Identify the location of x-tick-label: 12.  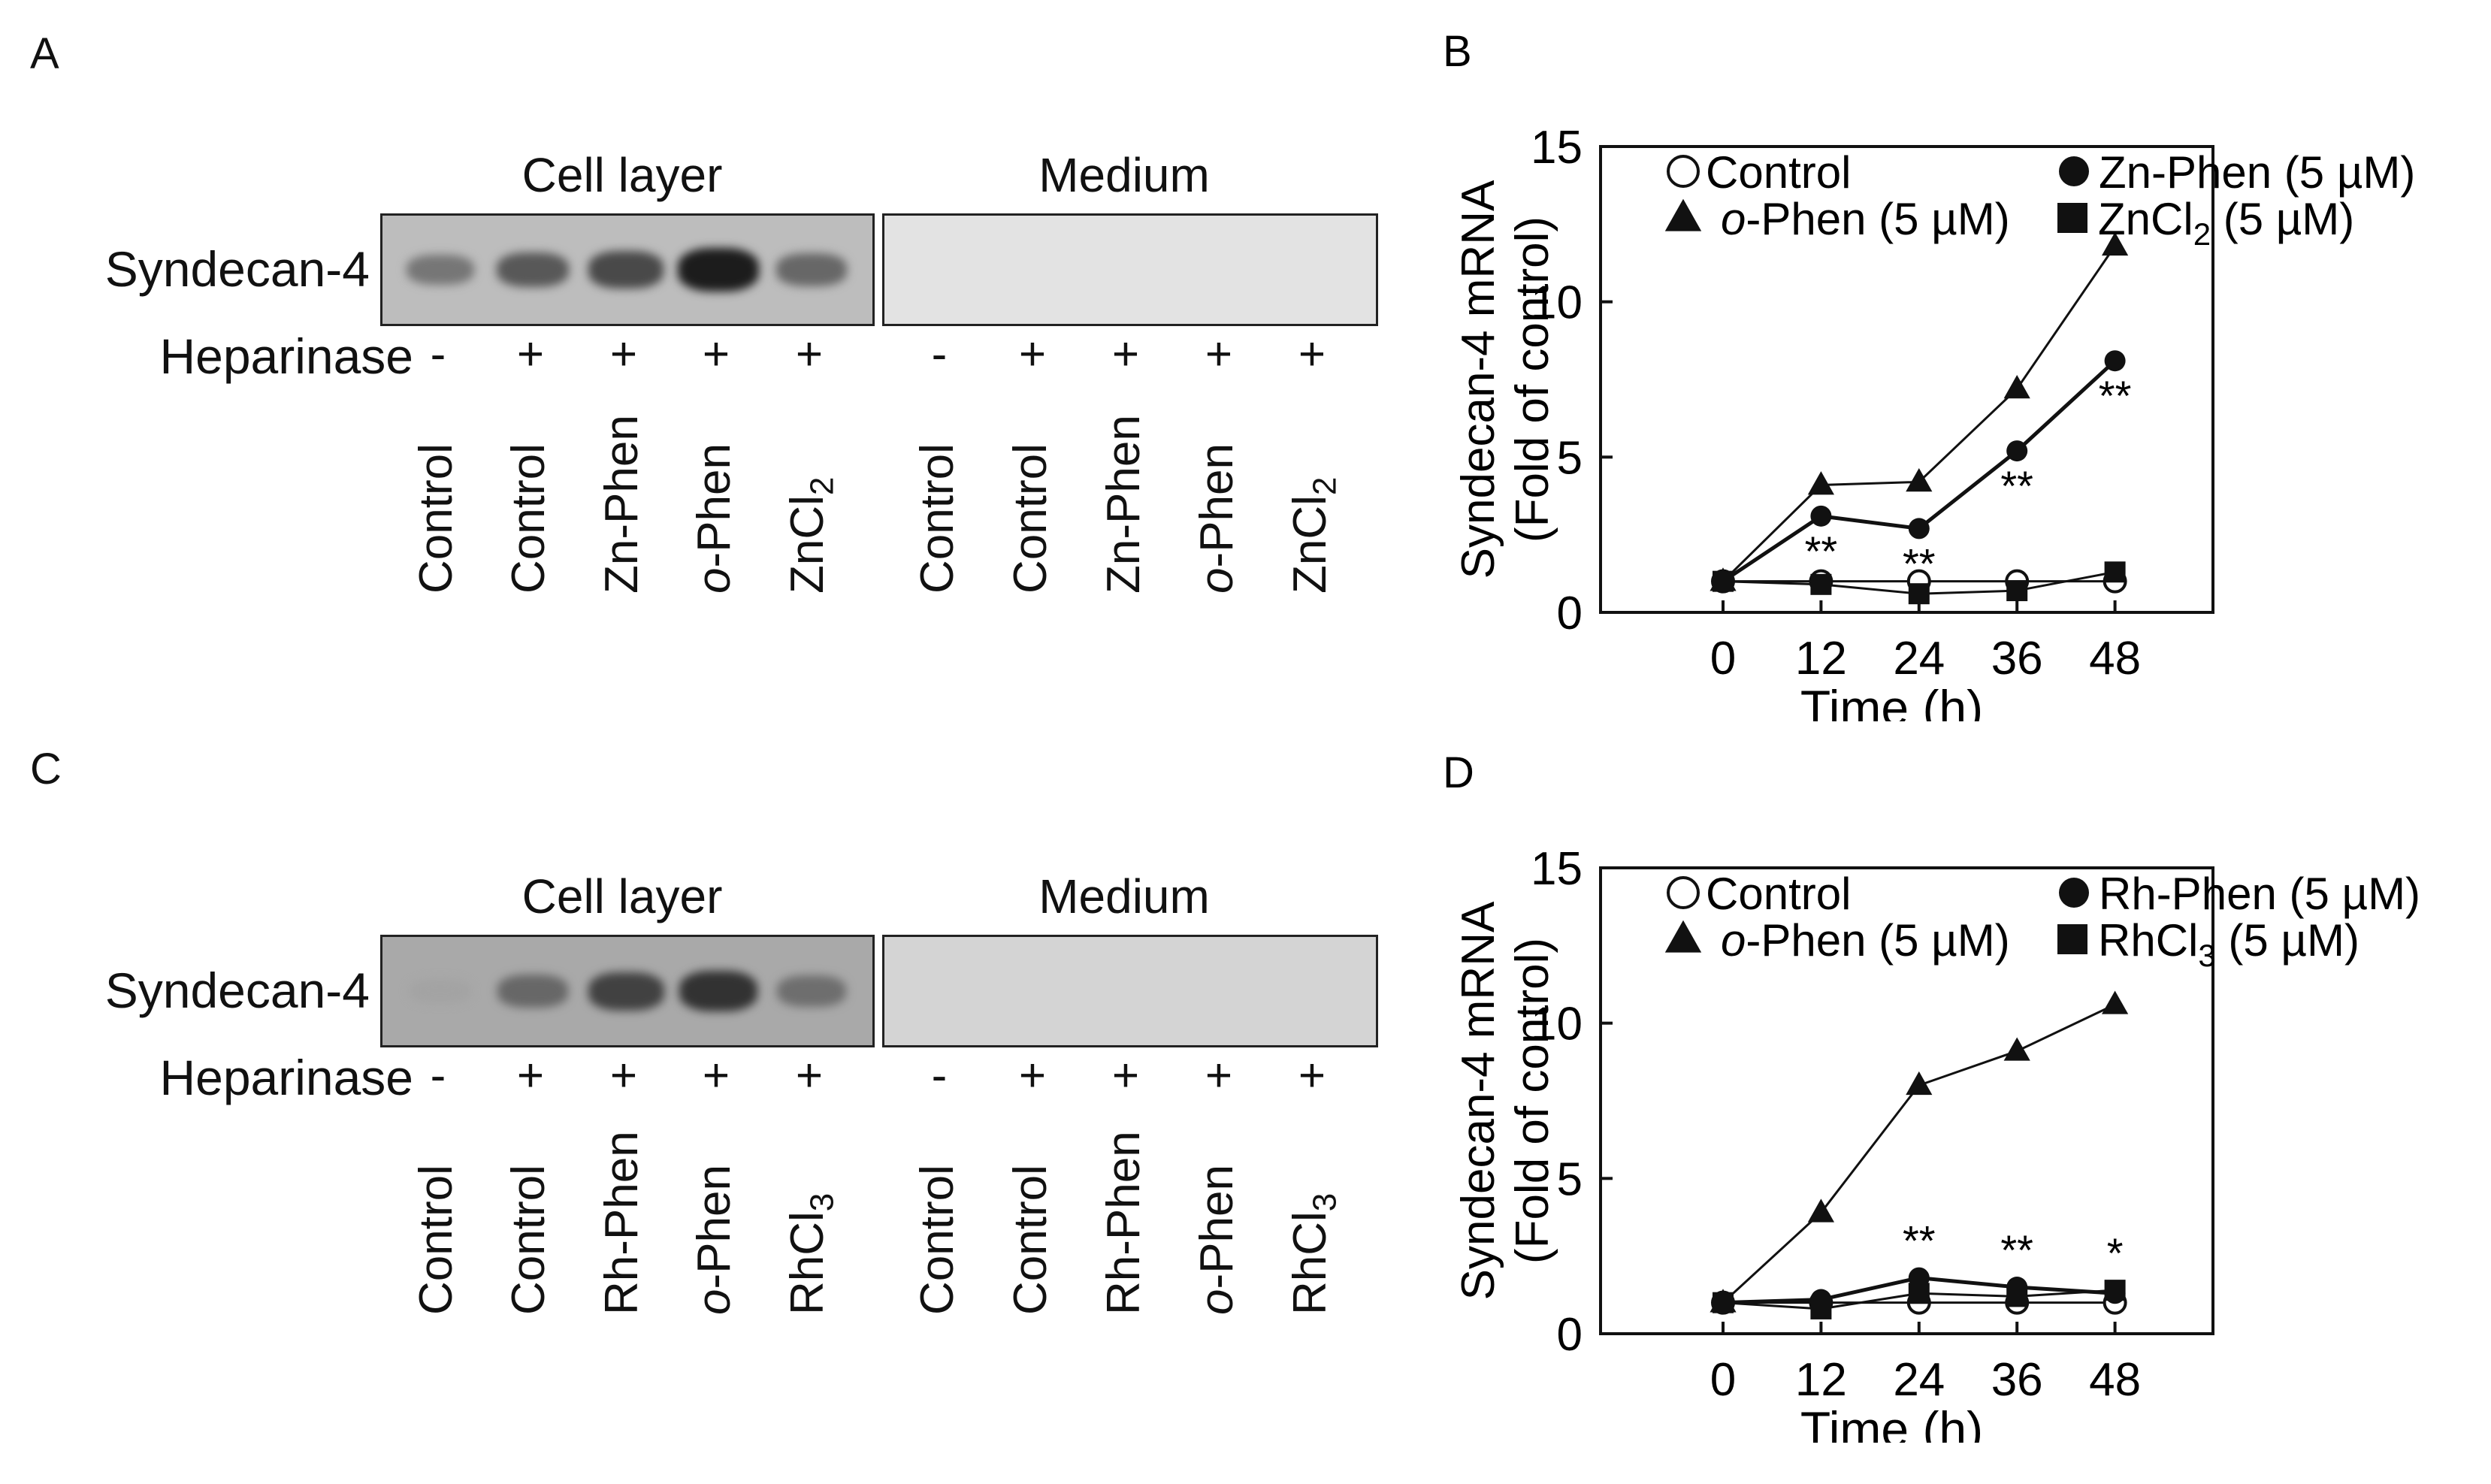
(1821, 1380).